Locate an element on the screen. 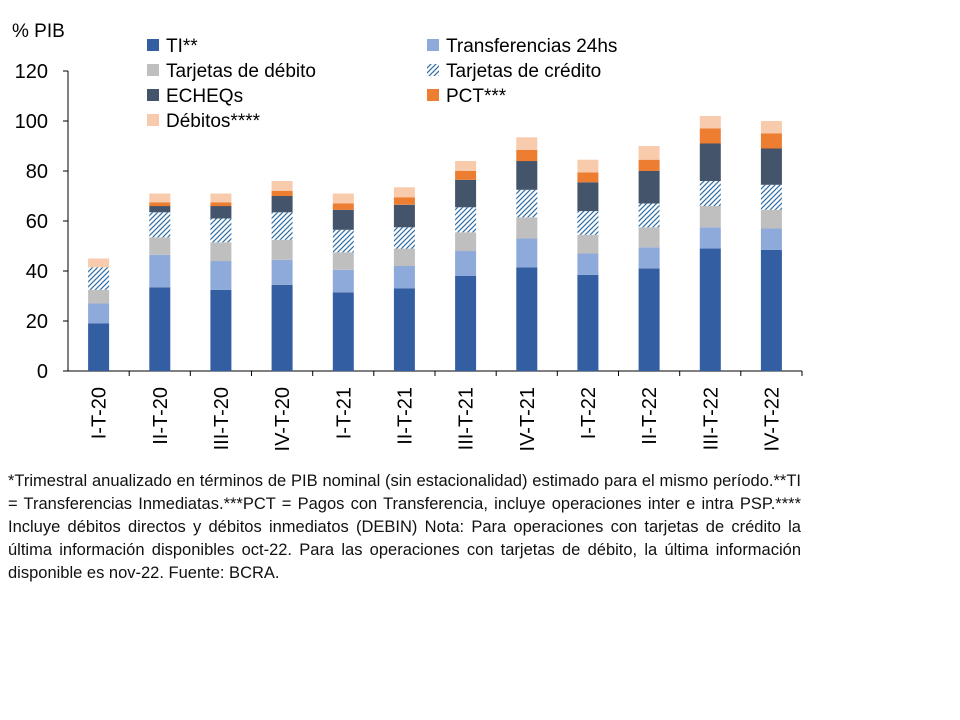 This screenshot has height=720, width=960. legend-label-5: PCT*** is located at coordinates (476, 96).